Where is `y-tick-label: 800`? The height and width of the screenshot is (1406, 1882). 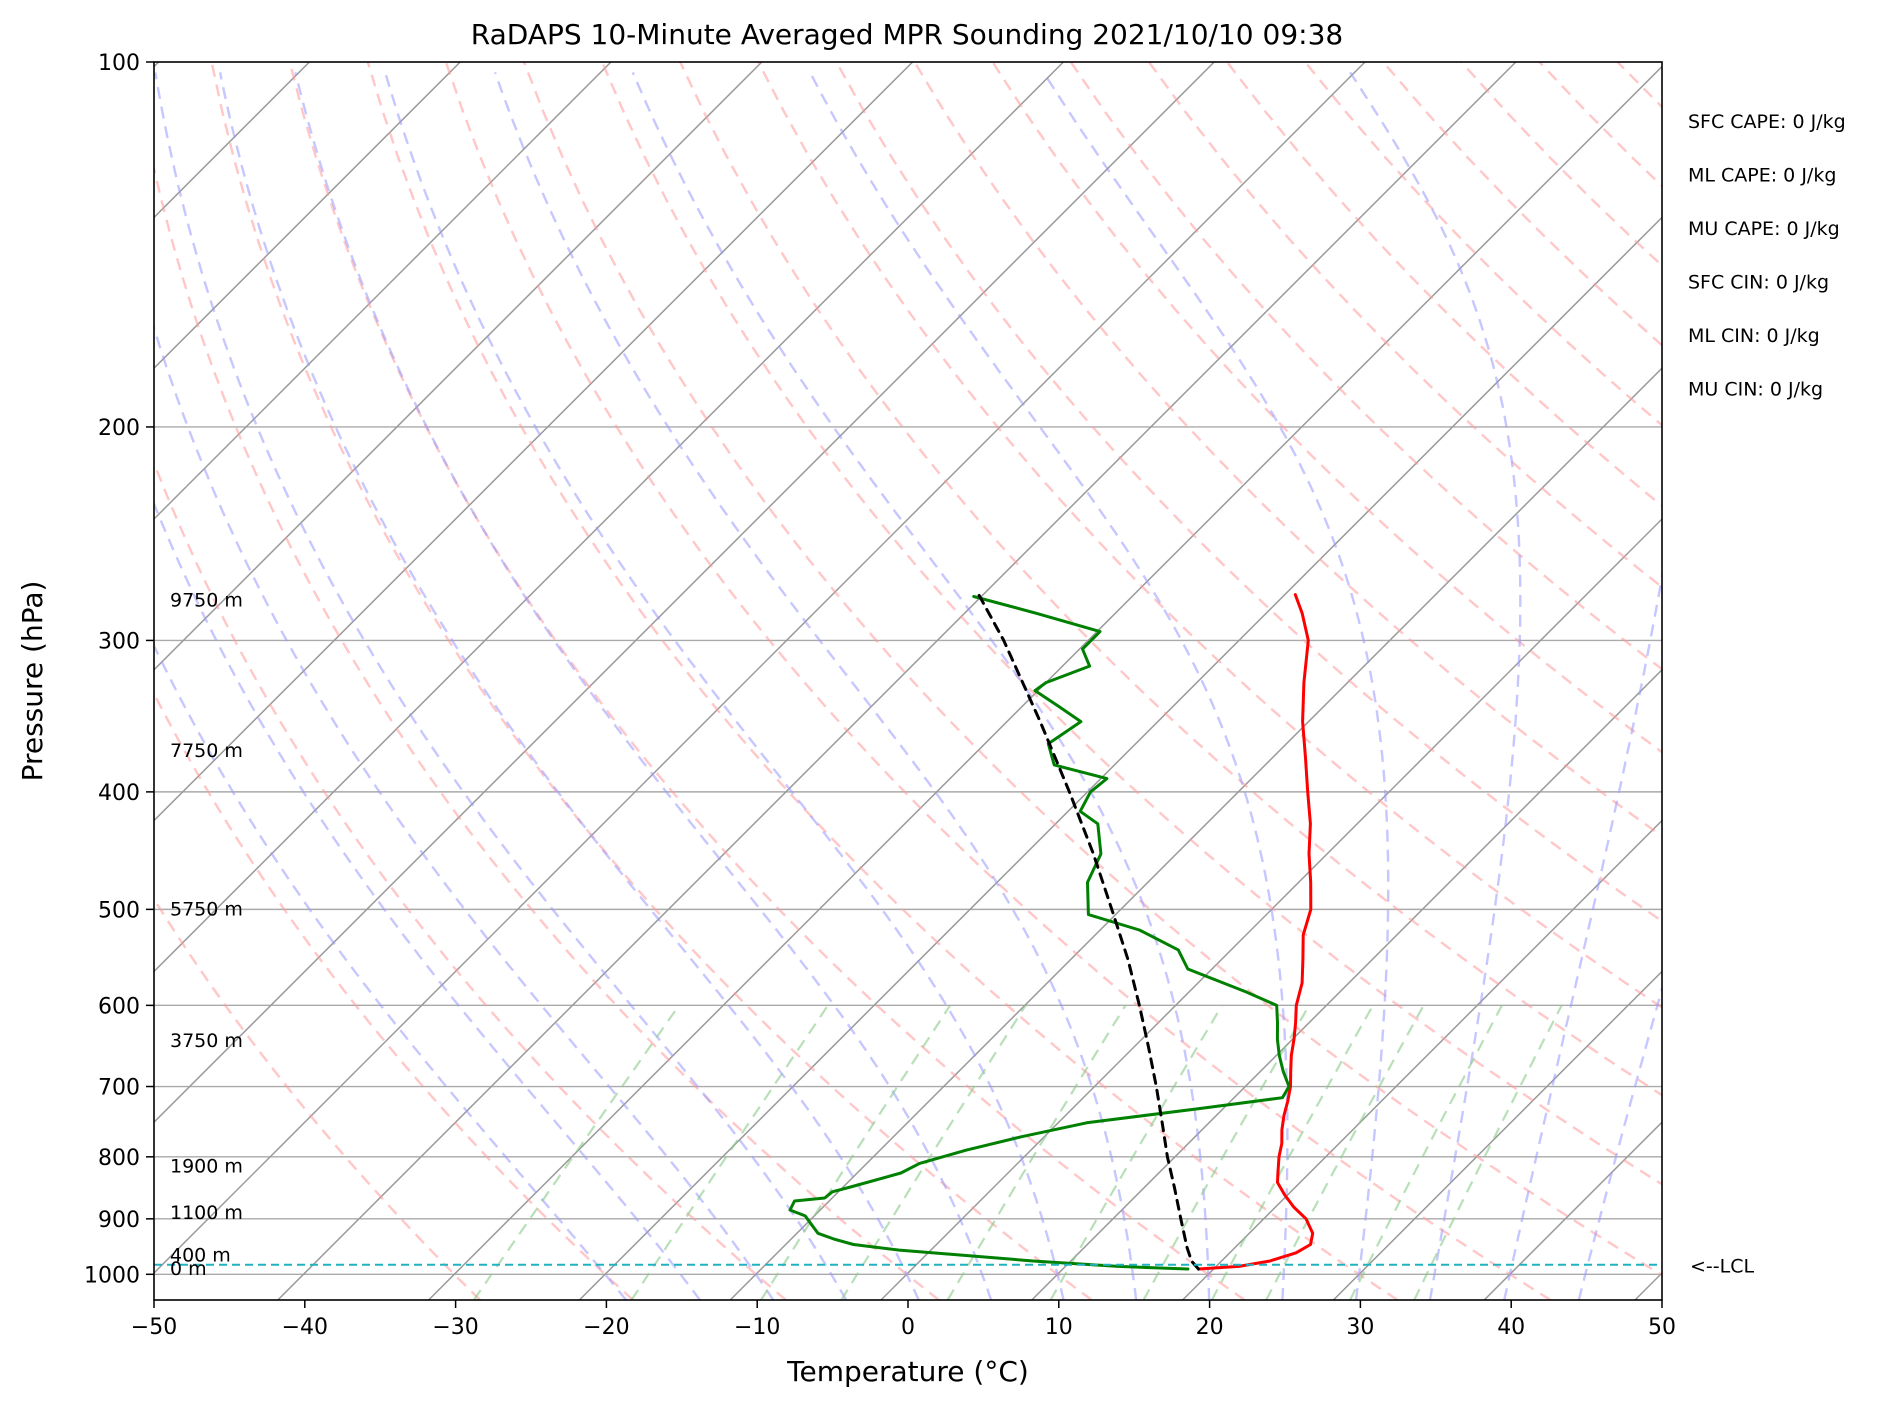 y-tick-label: 800 is located at coordinates (119, 1158).